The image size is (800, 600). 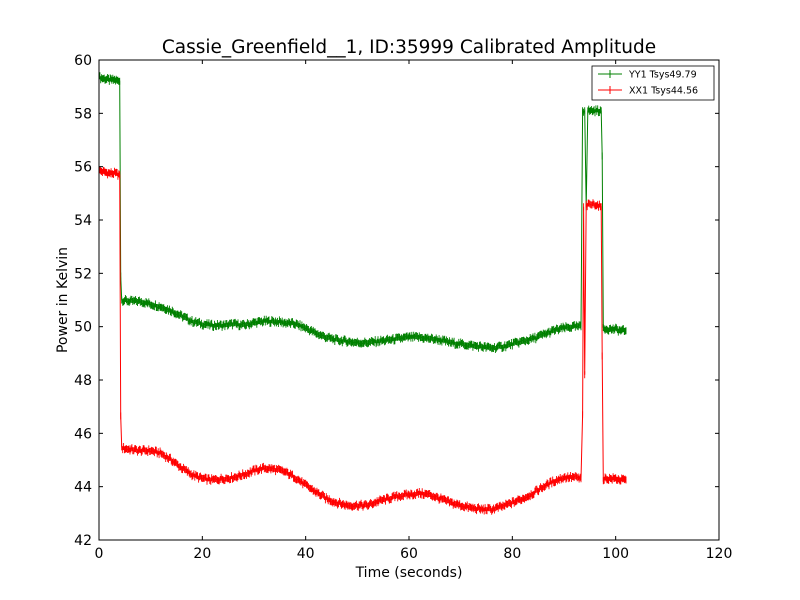 I want to click on y-tick-label: 48, so click(x=83, y=381).